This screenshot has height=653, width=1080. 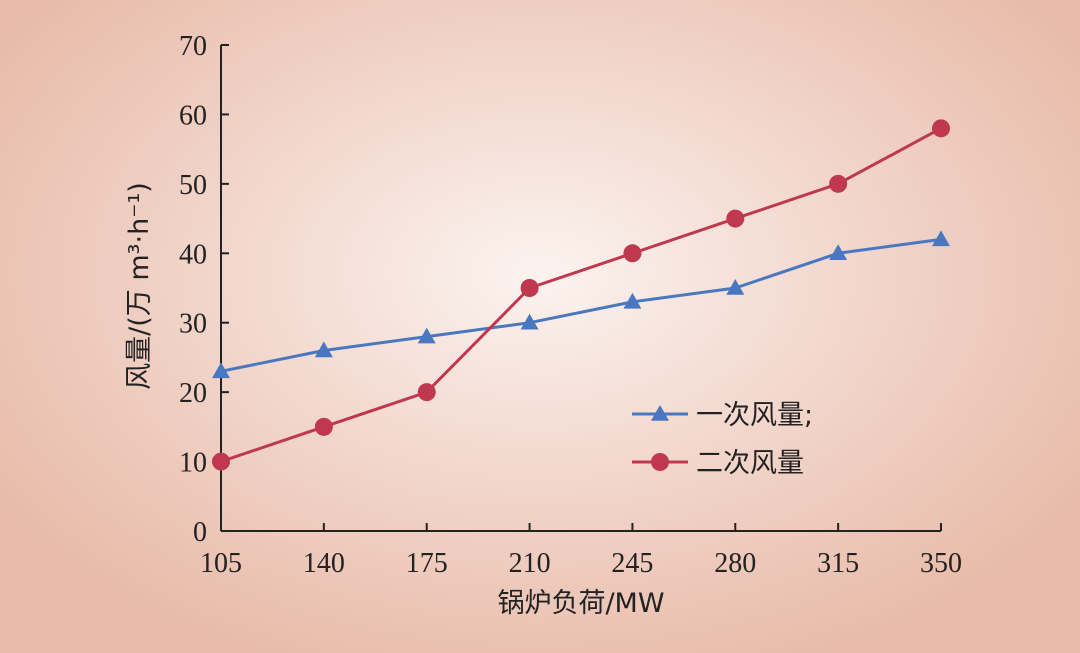 I want to click on legend-label: 一次风量;, so click(x=754, y=415).